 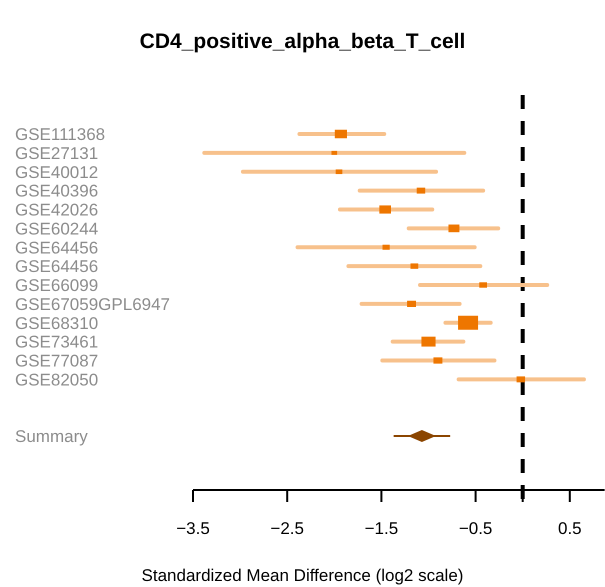 What do you see at coordinates (56, 210) in the screenshot?
I see `y-tick-label: GSE42026` at bounding box center [56, 210].